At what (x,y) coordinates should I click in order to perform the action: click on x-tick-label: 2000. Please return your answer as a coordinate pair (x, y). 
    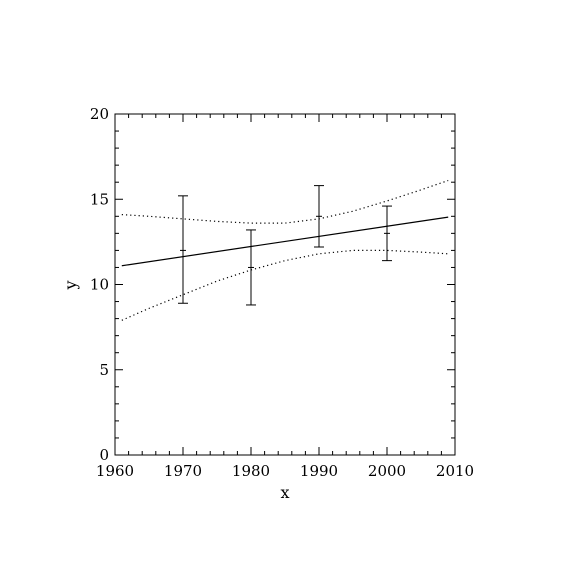
    Looking at the image, I should click on (387, 471).